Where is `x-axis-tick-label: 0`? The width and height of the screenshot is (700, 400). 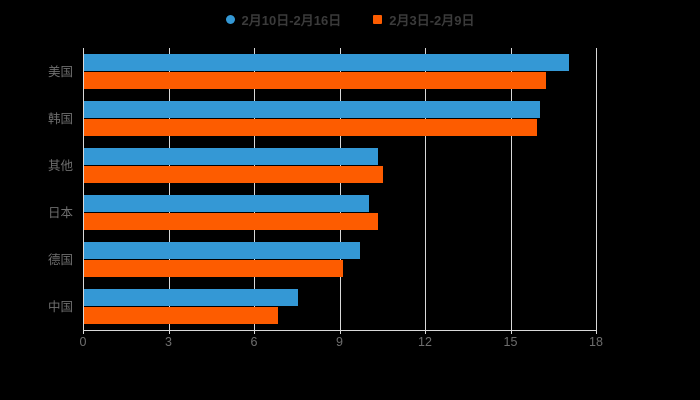
x-axis-tick-label: 0 is located at coordinates (83, 342).